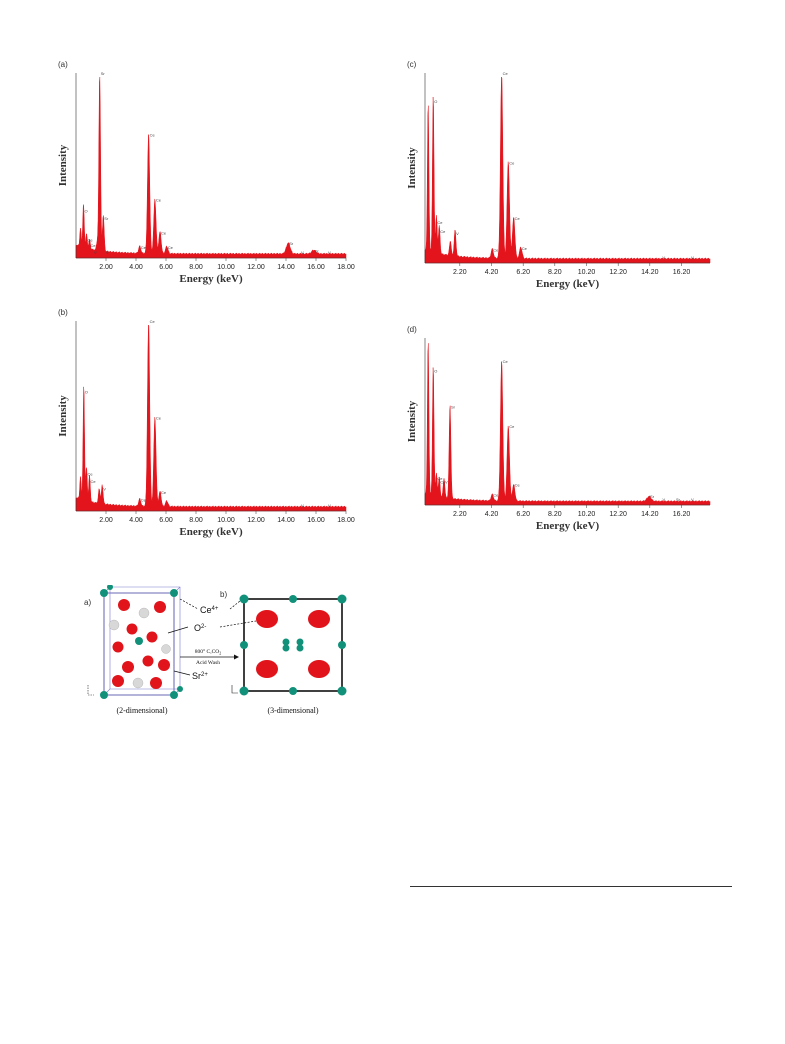 The image size is (785, 1044). What do you see at coordinates (226, 520) in the screenshot?
I see `x-tick-label: 10.00` at bounding box center [226, 520].